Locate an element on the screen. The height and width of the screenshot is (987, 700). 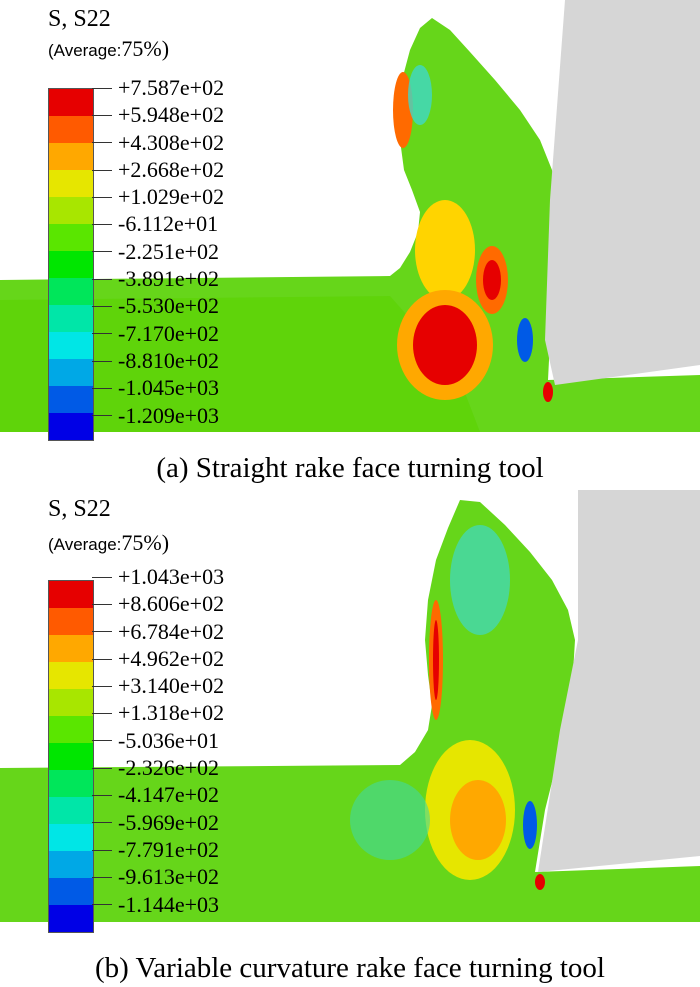
legend-value: -1.209e+03 is located at coordinates (157, 415).